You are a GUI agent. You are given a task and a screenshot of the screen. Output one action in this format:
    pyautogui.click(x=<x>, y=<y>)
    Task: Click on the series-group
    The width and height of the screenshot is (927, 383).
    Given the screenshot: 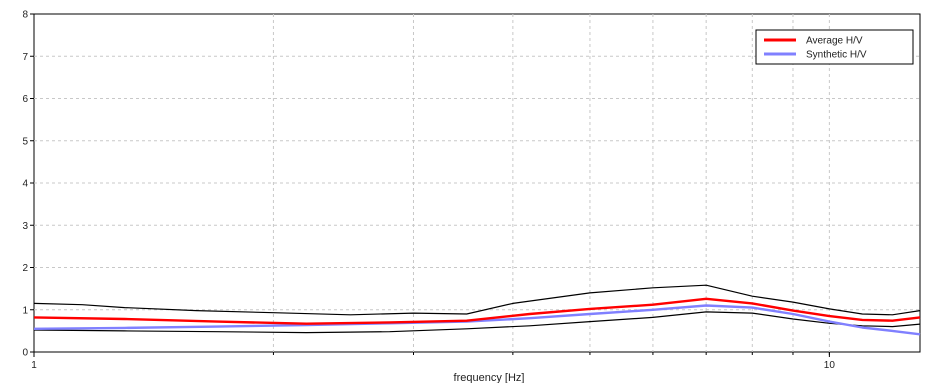 What is the action you would take?
    pyautogui.click(x=477, y=310)
    